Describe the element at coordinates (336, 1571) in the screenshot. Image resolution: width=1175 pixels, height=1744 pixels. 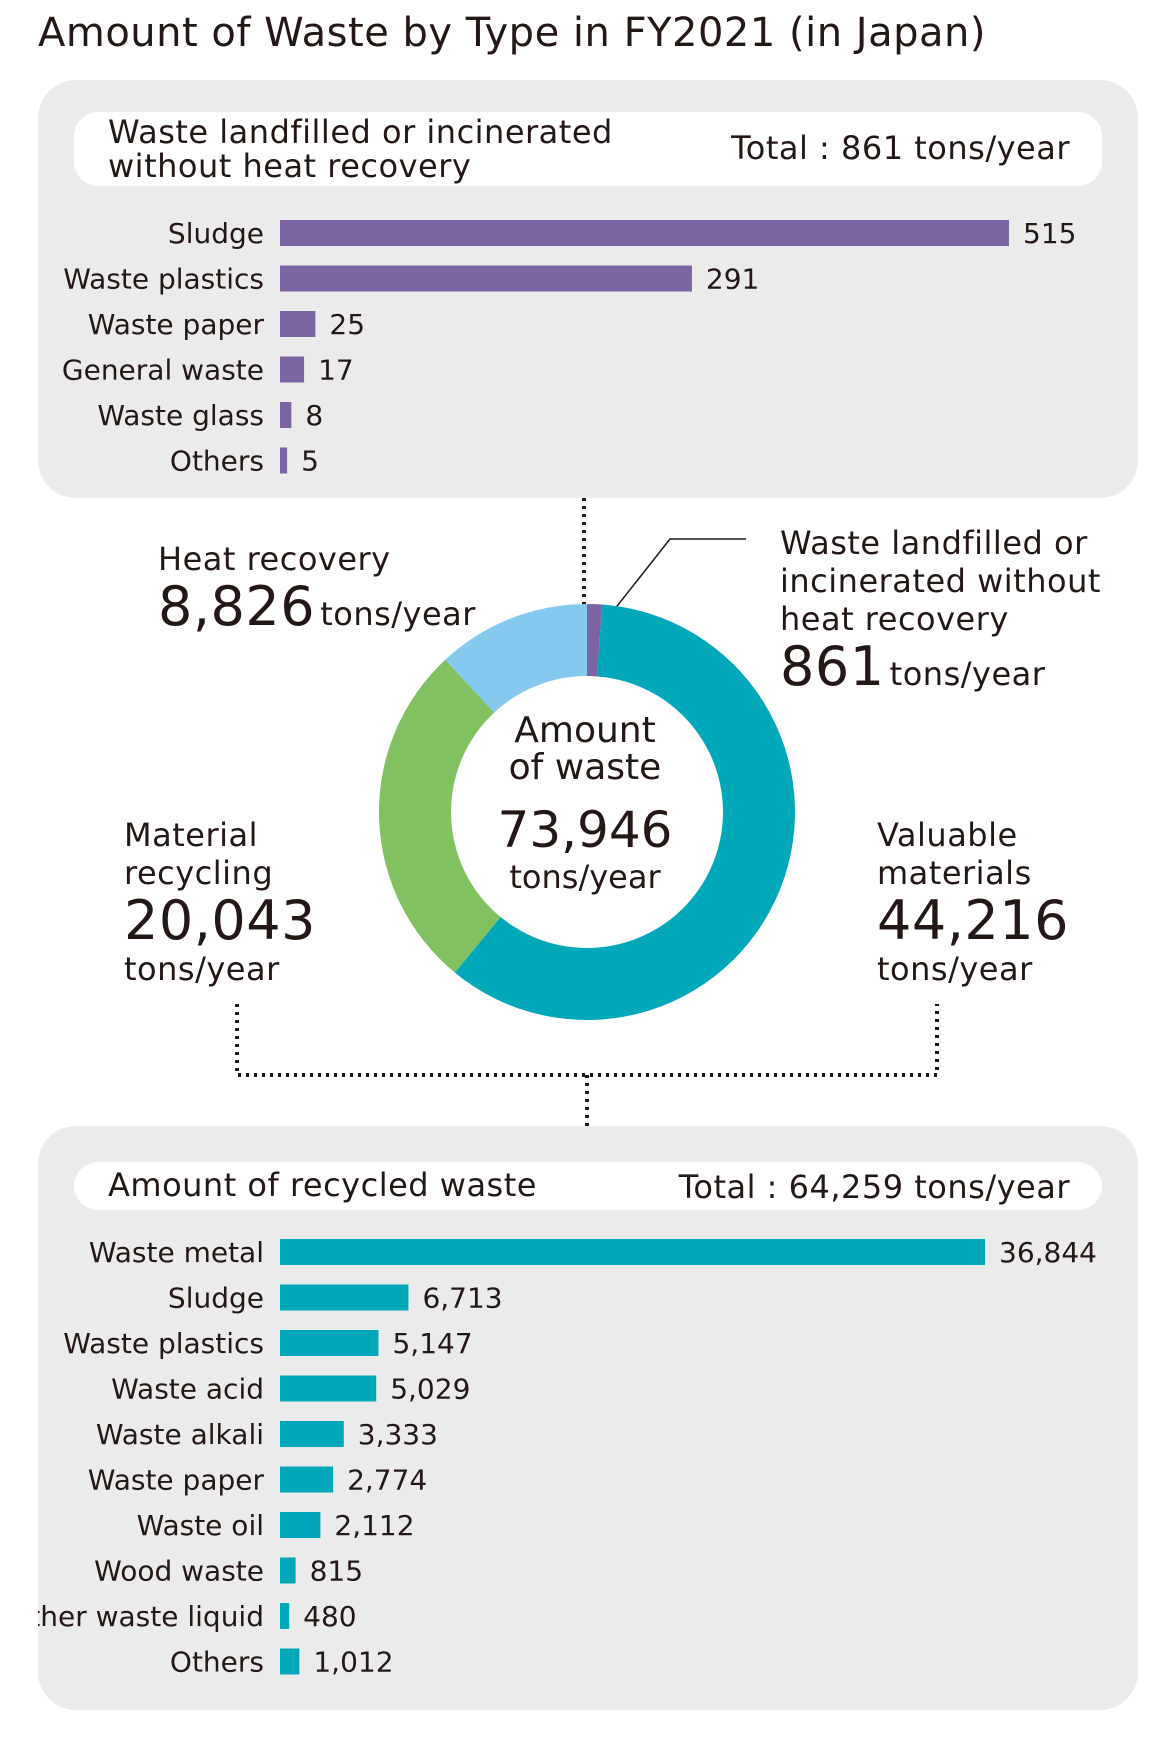
I see `recycled-value-label: 815` at that location.